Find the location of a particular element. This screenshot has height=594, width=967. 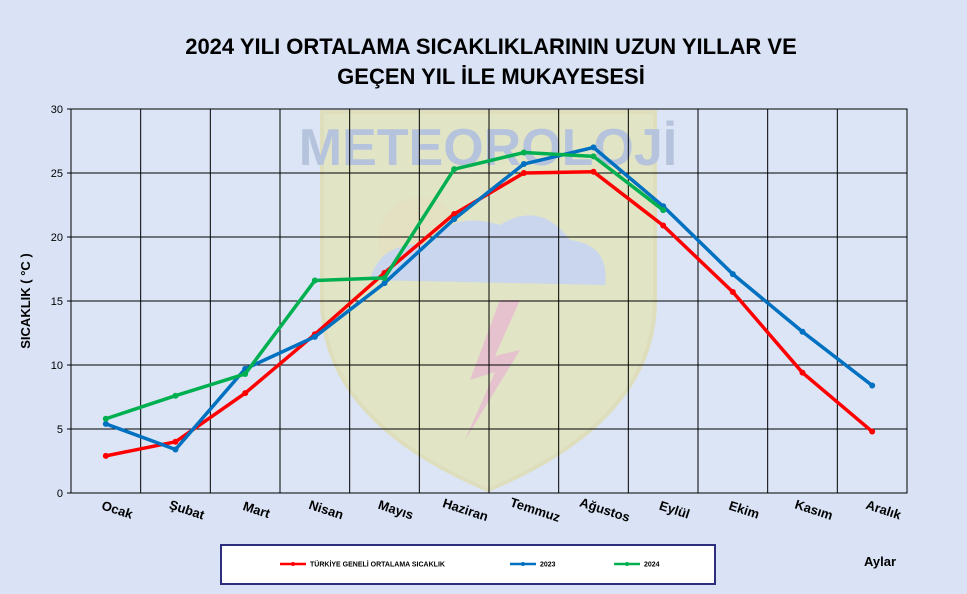

x-tick-label: Mart is located at coordinates (256, 509).